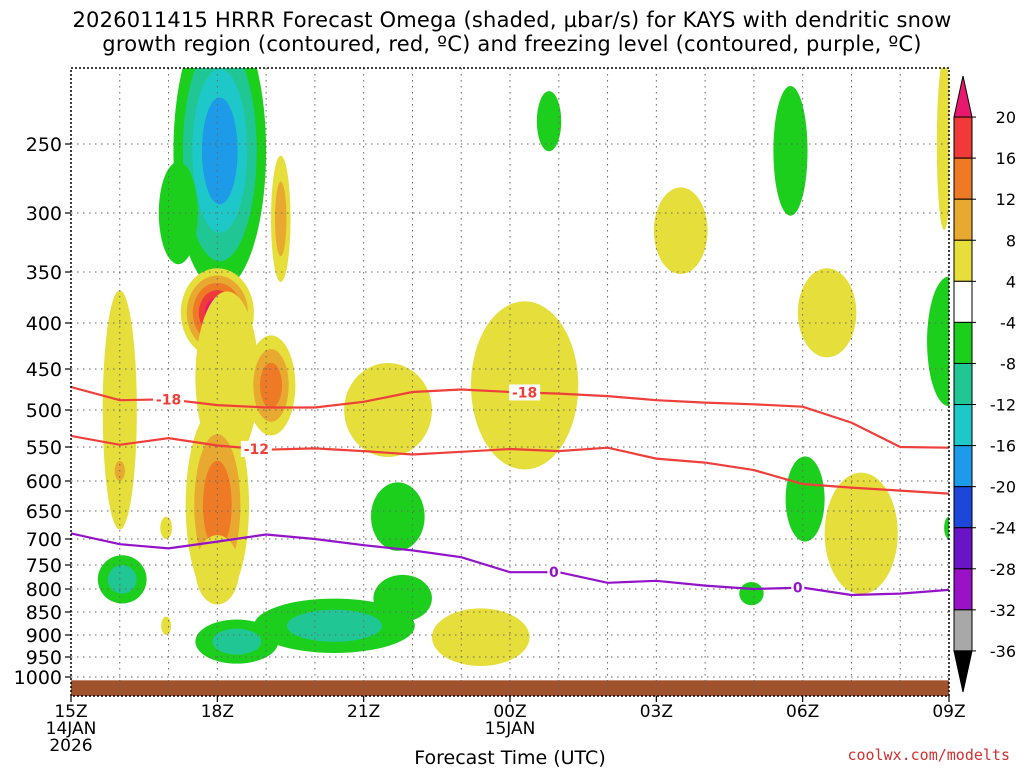 The image size is (1024, 768). Describe the element at coordinates (946, 527) in the screenshot. I see `omega-cell-29-level--8` at that location.